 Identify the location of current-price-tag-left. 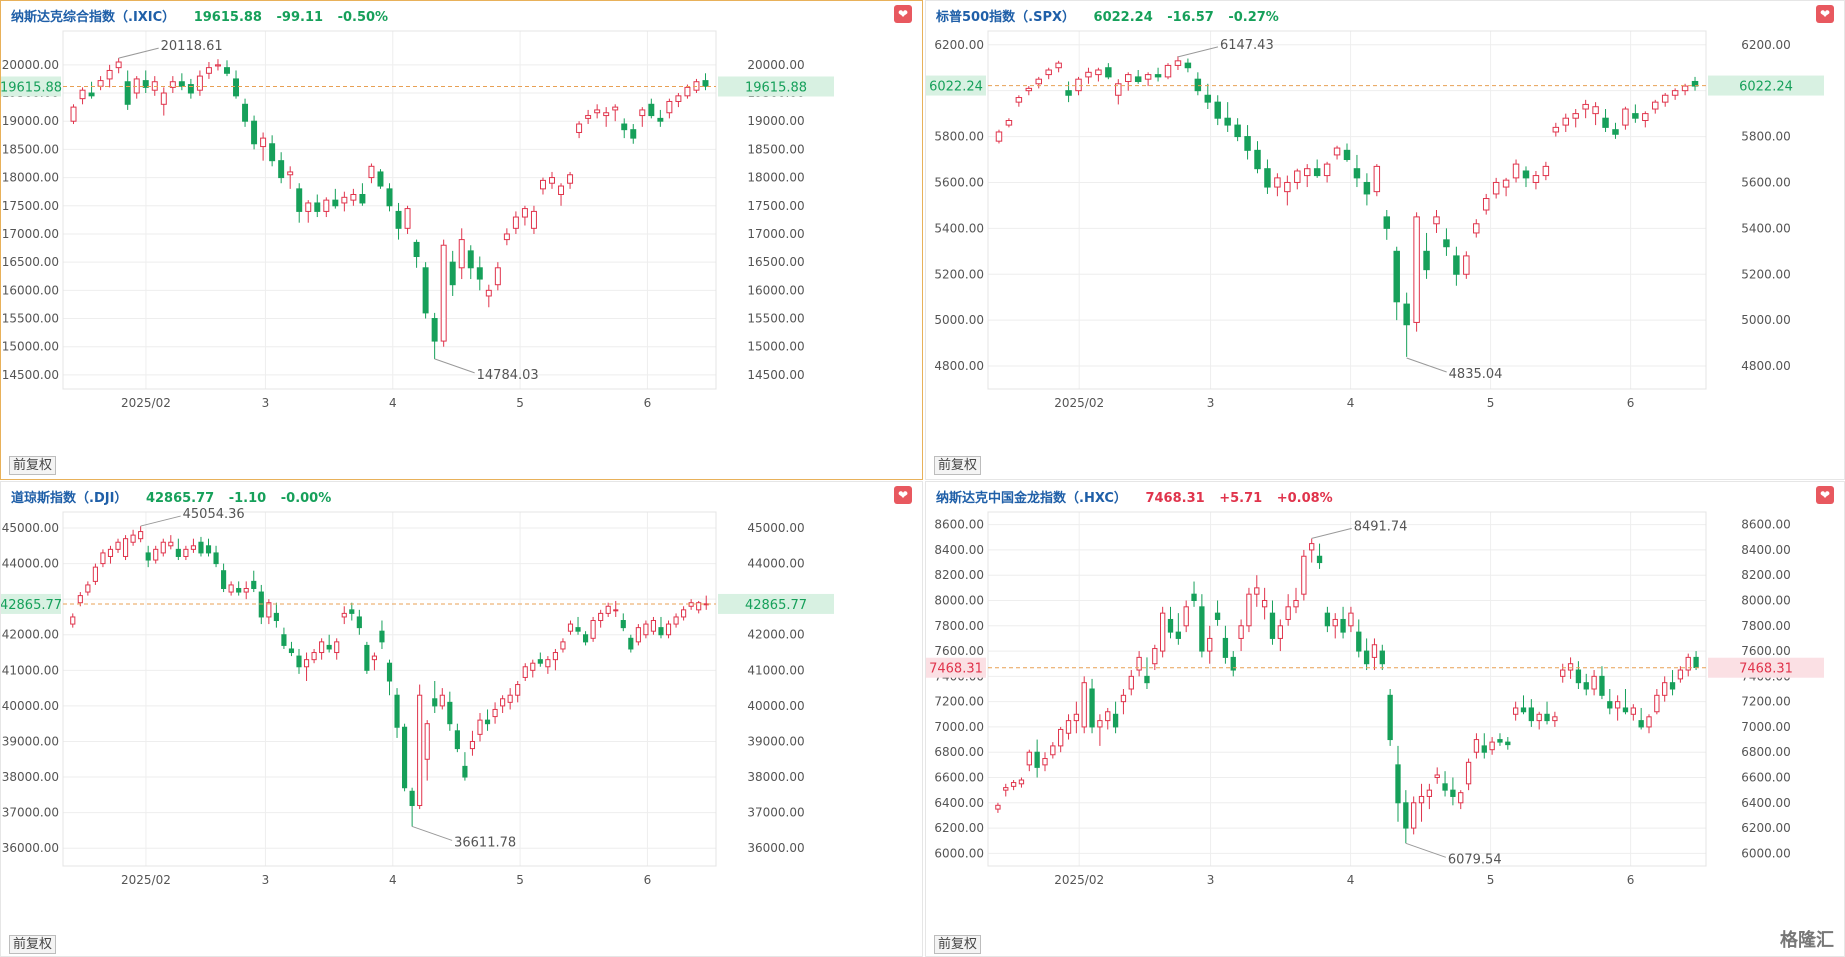
(31, 86).